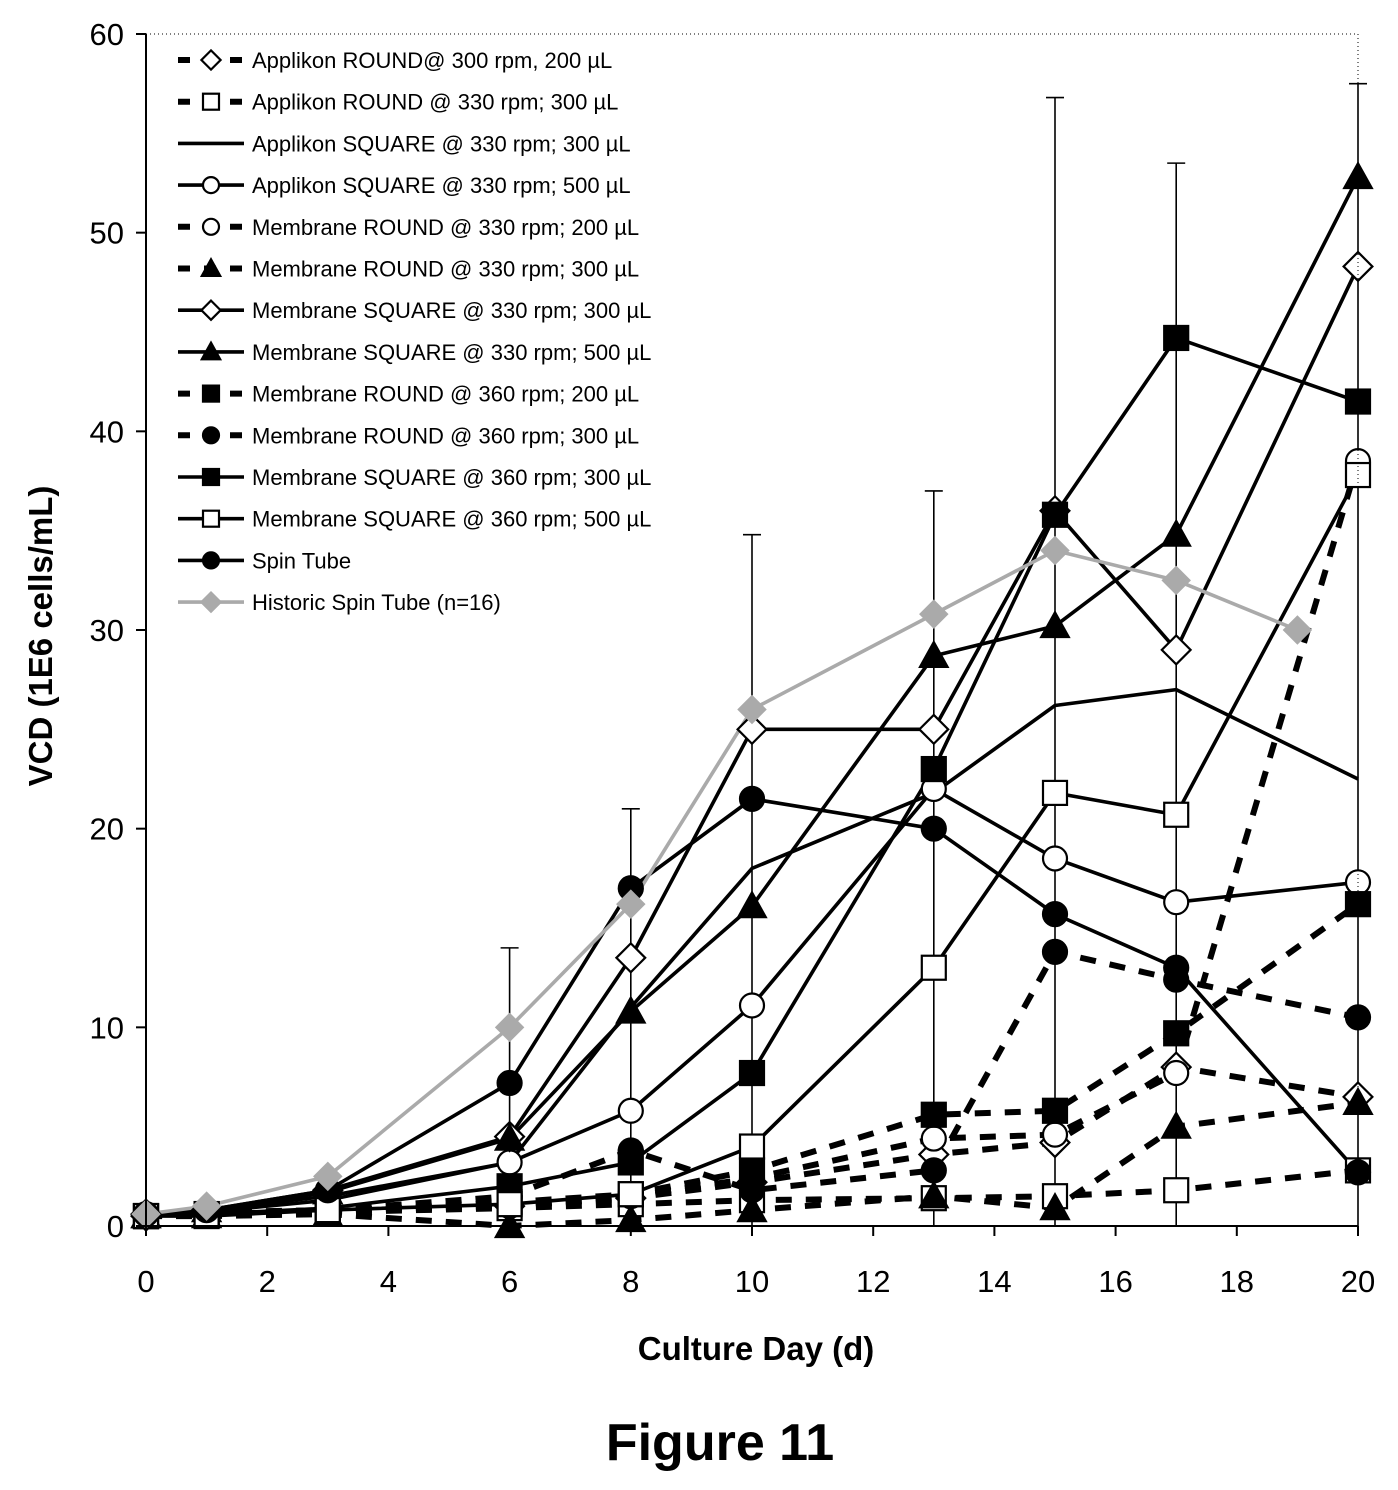  Describe the element at coordinates (435, 102) in the screenshot. I see `legend-label: Applikon ROUND @ 330 rpm; 300 µL` at that location.